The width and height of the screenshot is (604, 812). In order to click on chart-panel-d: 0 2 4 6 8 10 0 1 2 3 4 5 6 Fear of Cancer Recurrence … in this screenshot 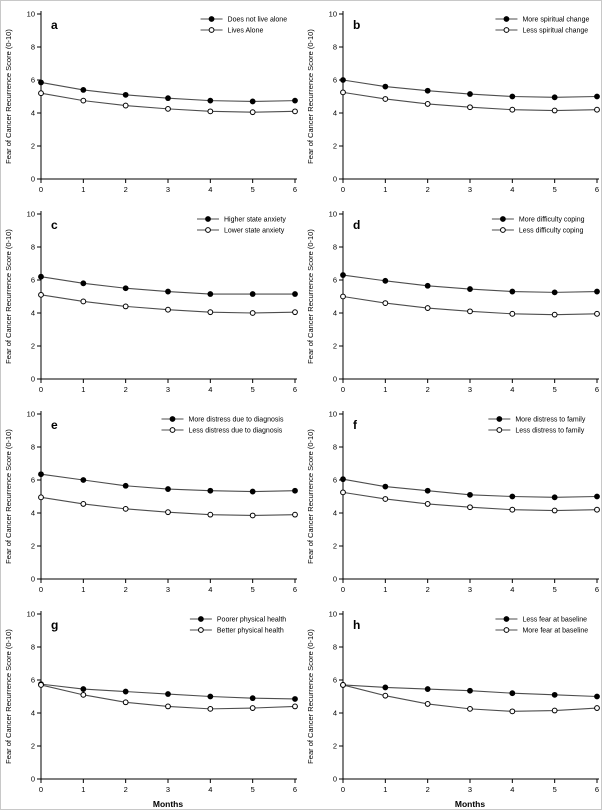, I will do `click(452, 301)`.